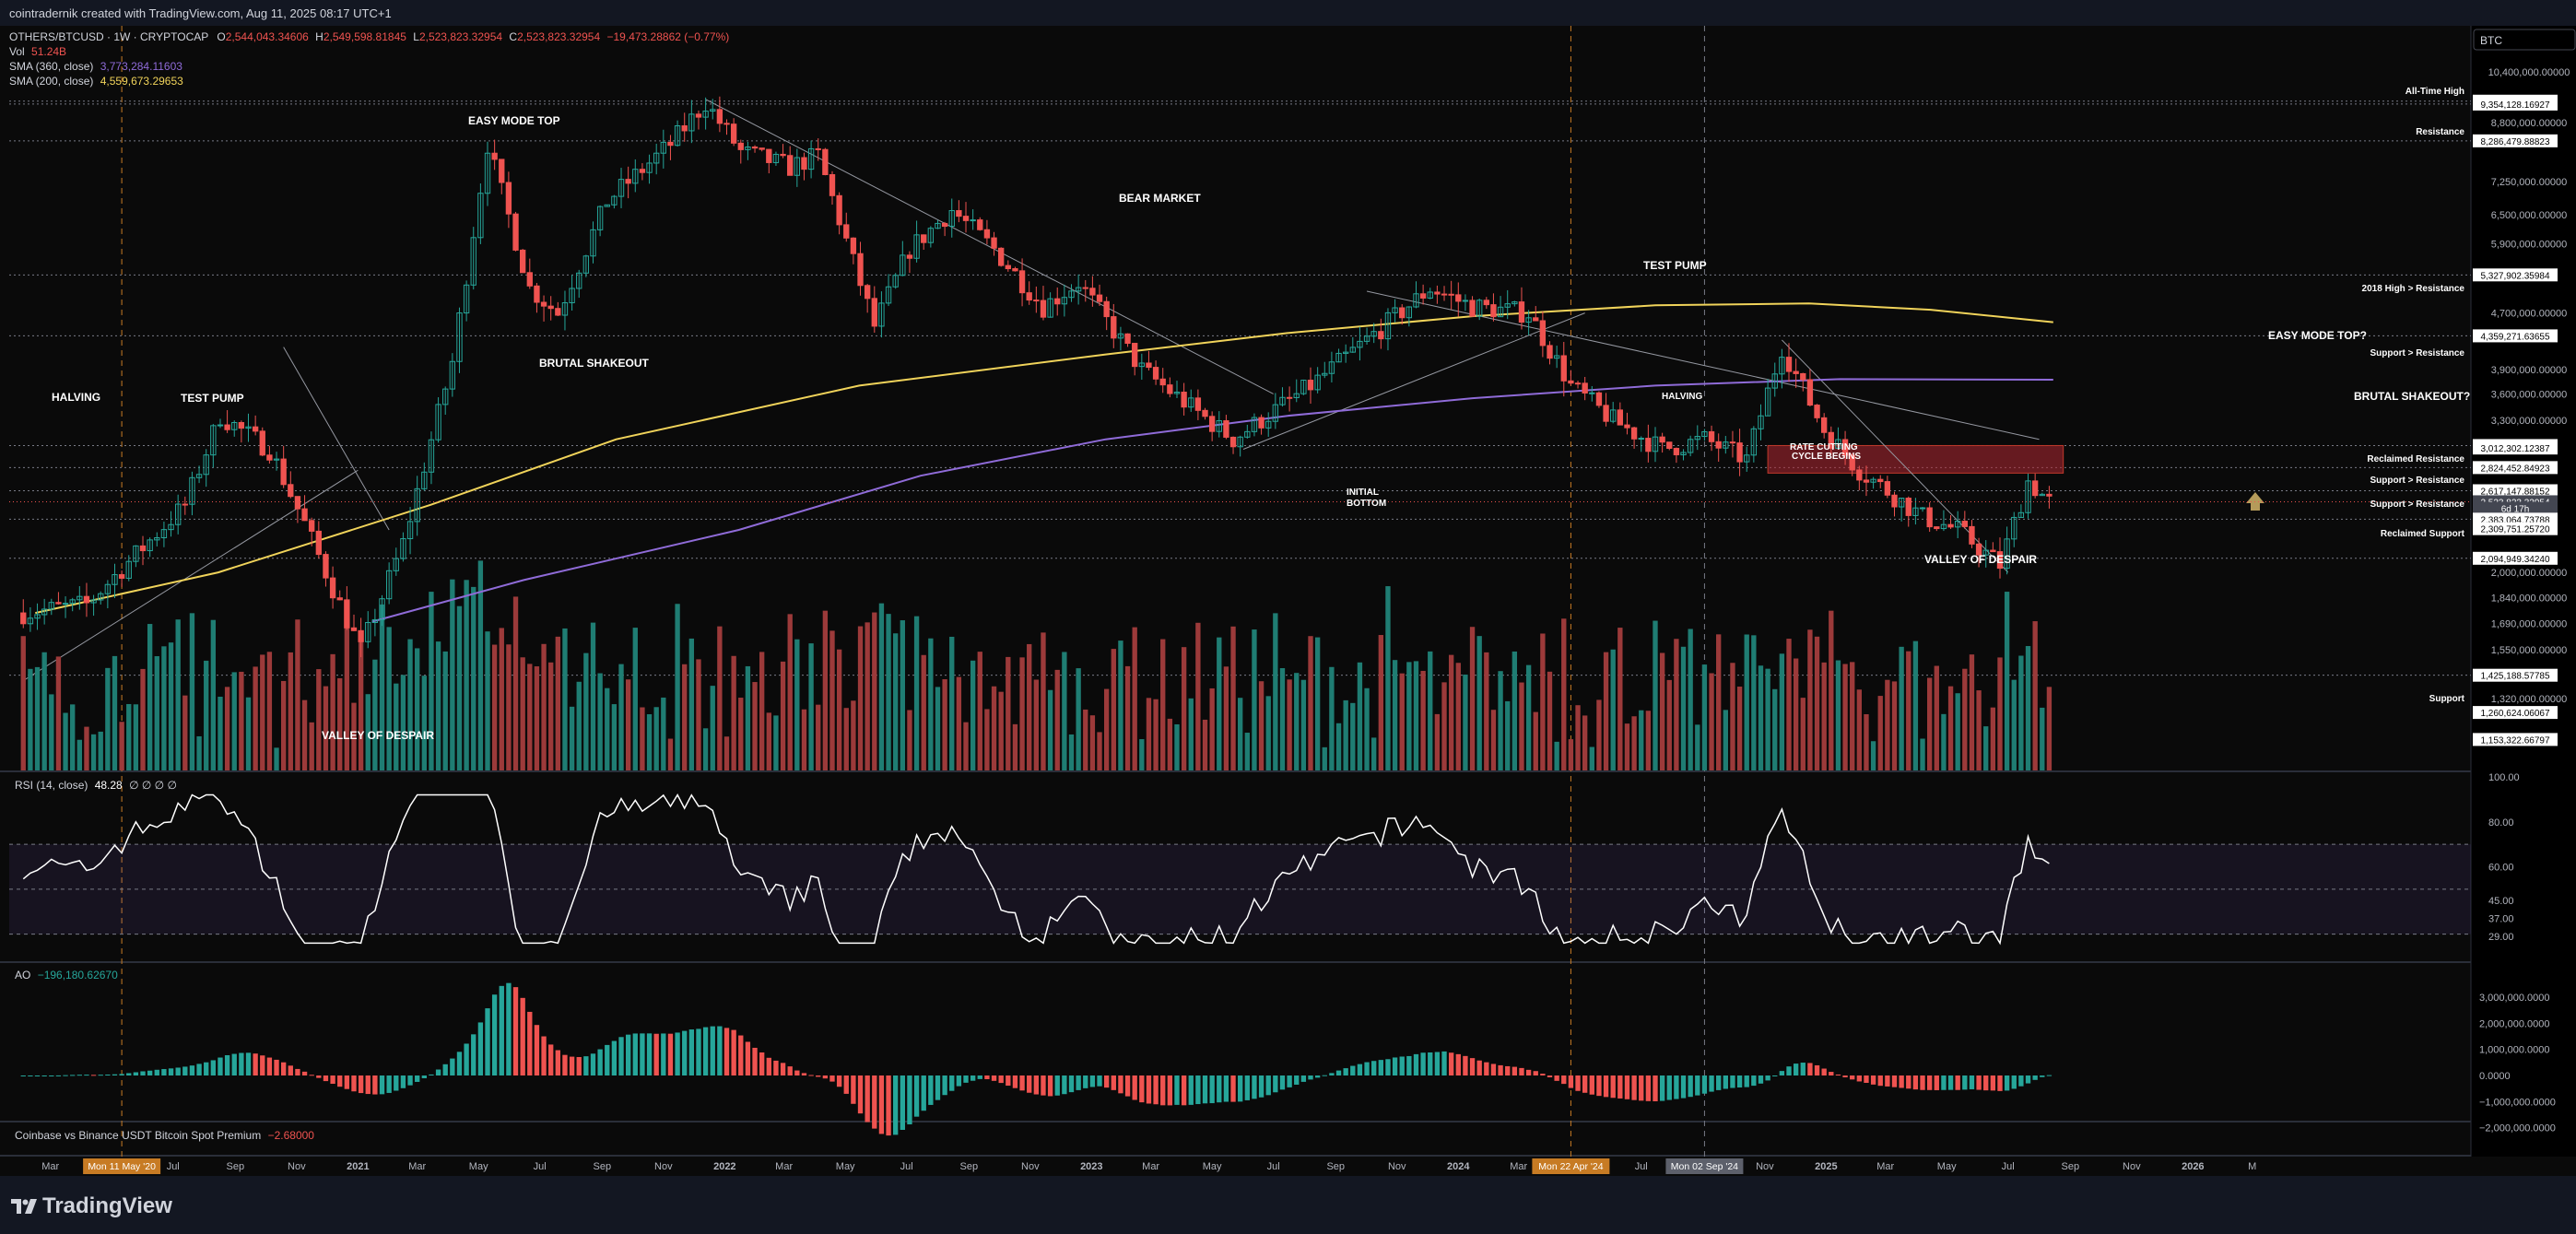 The width and height of the screenshot is (2576, 1234). Describe the element at coordinates (141, 81) in the screenshot. I see `legend-sma200: 4,559,673.29653` at that location.